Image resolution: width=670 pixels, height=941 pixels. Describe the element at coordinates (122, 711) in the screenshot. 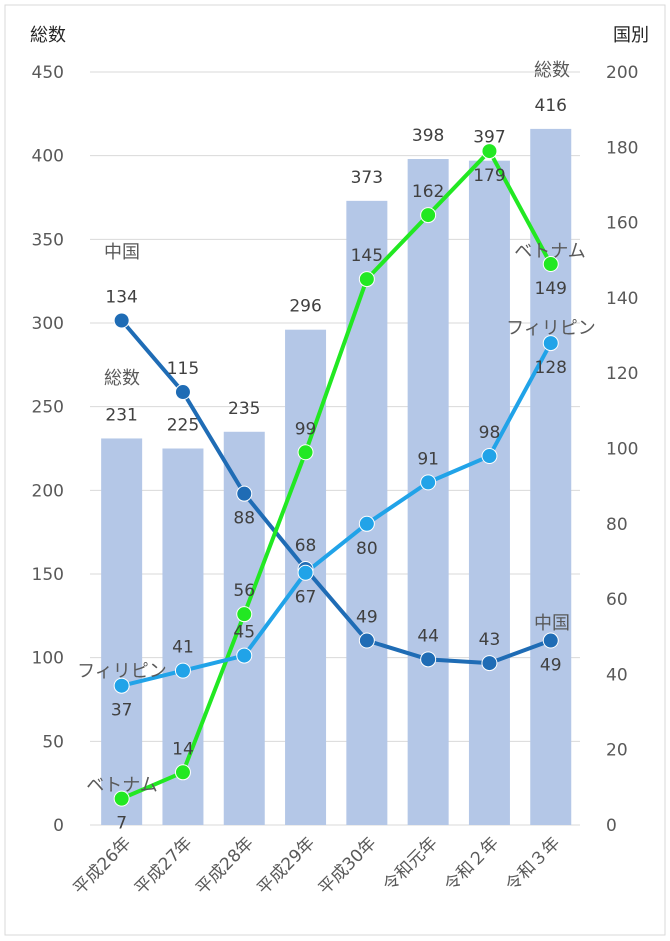

I see `line-value-label: 37` at that location.